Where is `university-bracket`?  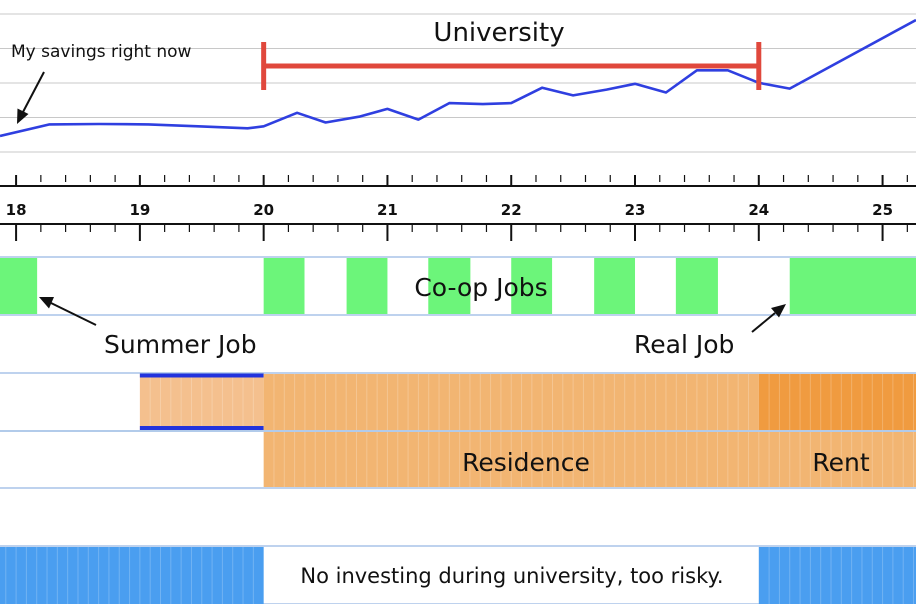
university-bracket is located at coordinates (511, 66).